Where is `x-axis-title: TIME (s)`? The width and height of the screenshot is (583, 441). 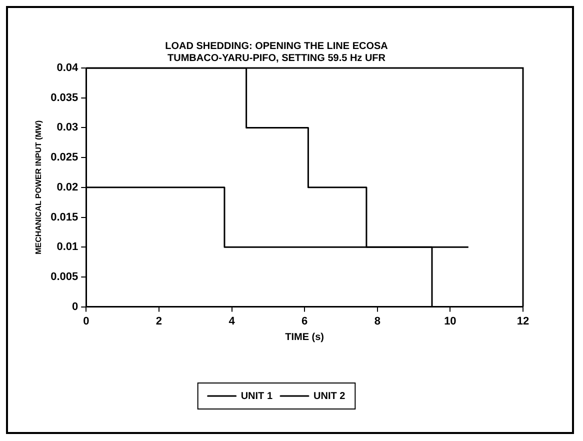 x-axis-title: TIME (s) is located at coordinates (304, 337).